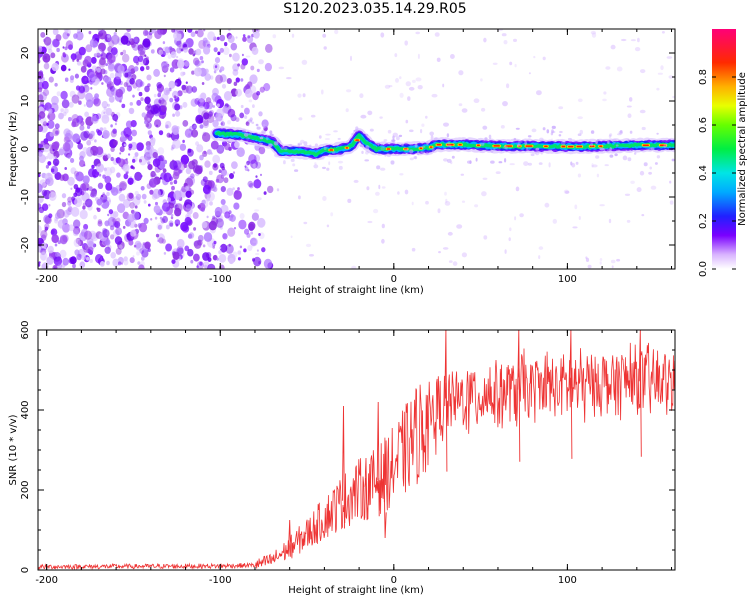 The height and width of the screenshot is (600, 750). What do you see at coordinates (25, 570) in the screenshot?
I see `y-tick-label: 0` at bounding box center [25, 570].